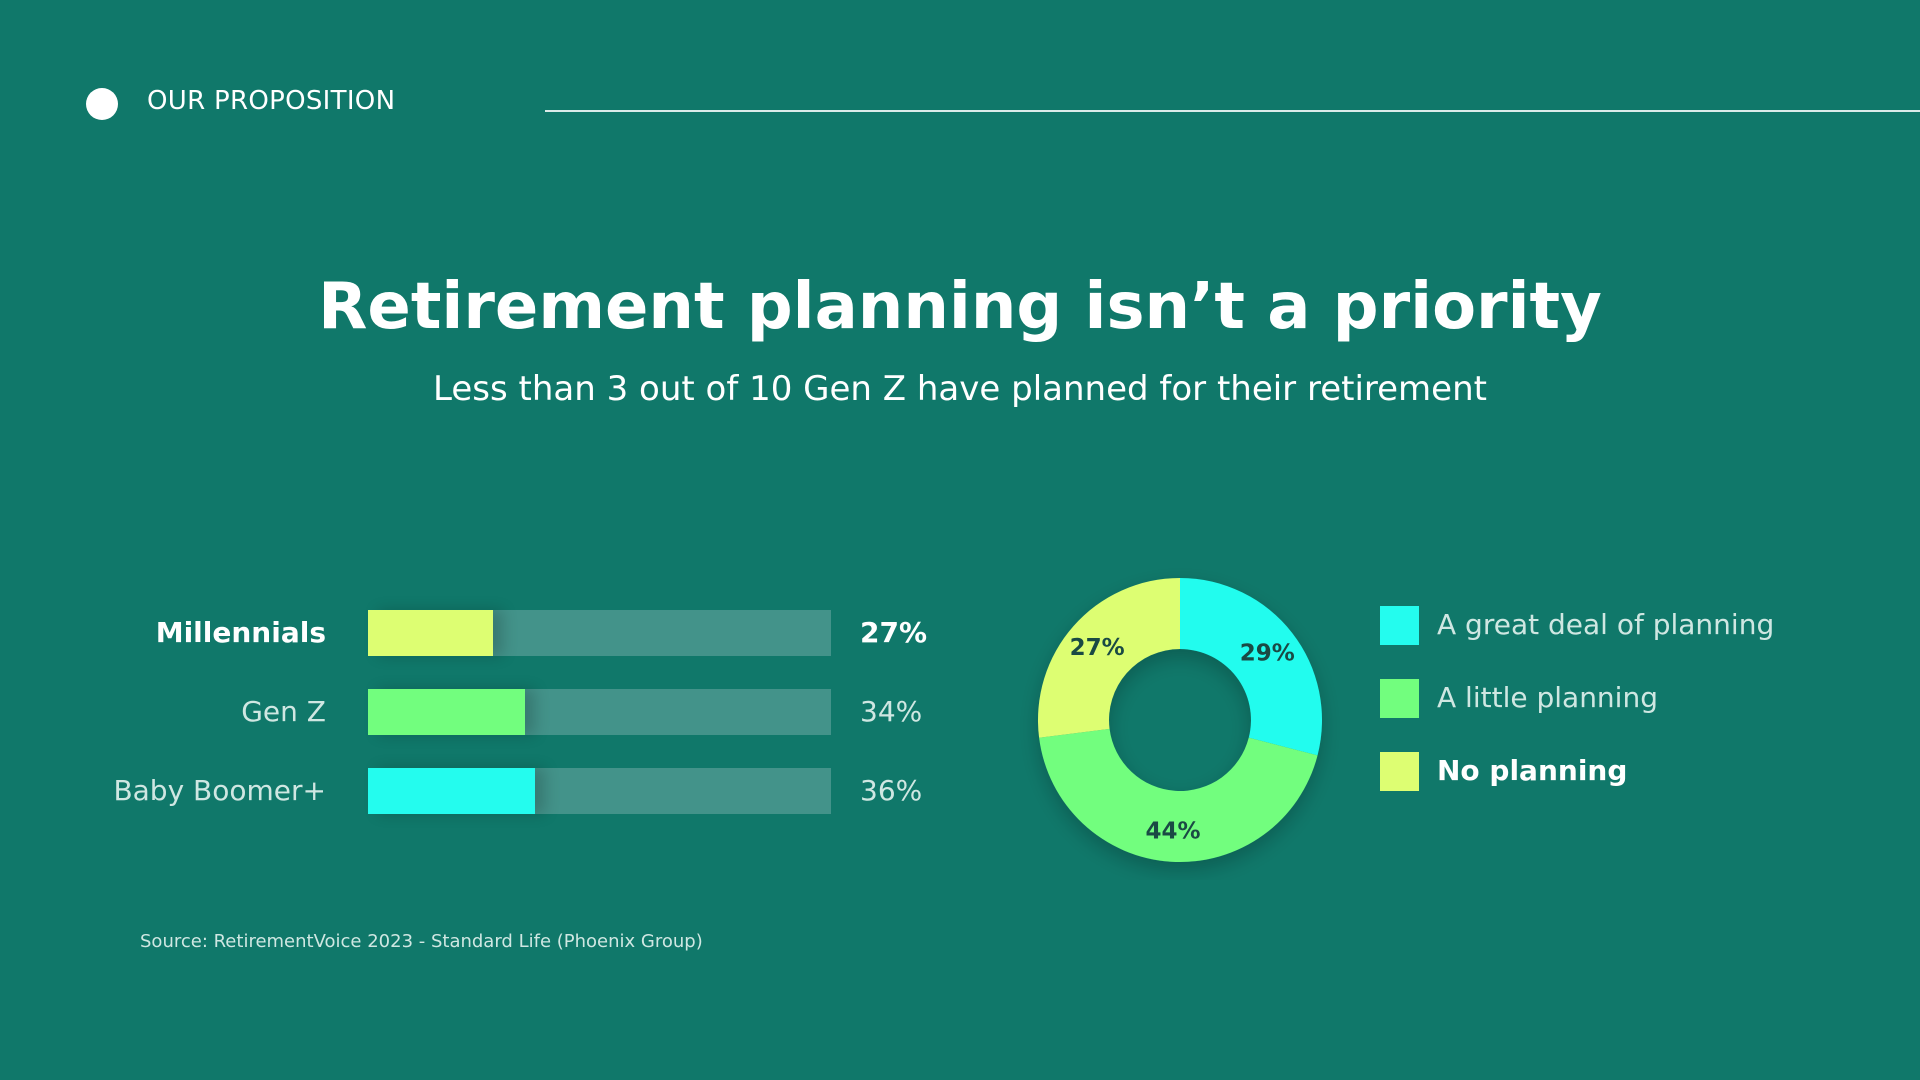 The image size is (1920, 1080). Describe the element at coordinates (894, 632) in the screenshot. I see `bar-value-label: 27%` at that location.